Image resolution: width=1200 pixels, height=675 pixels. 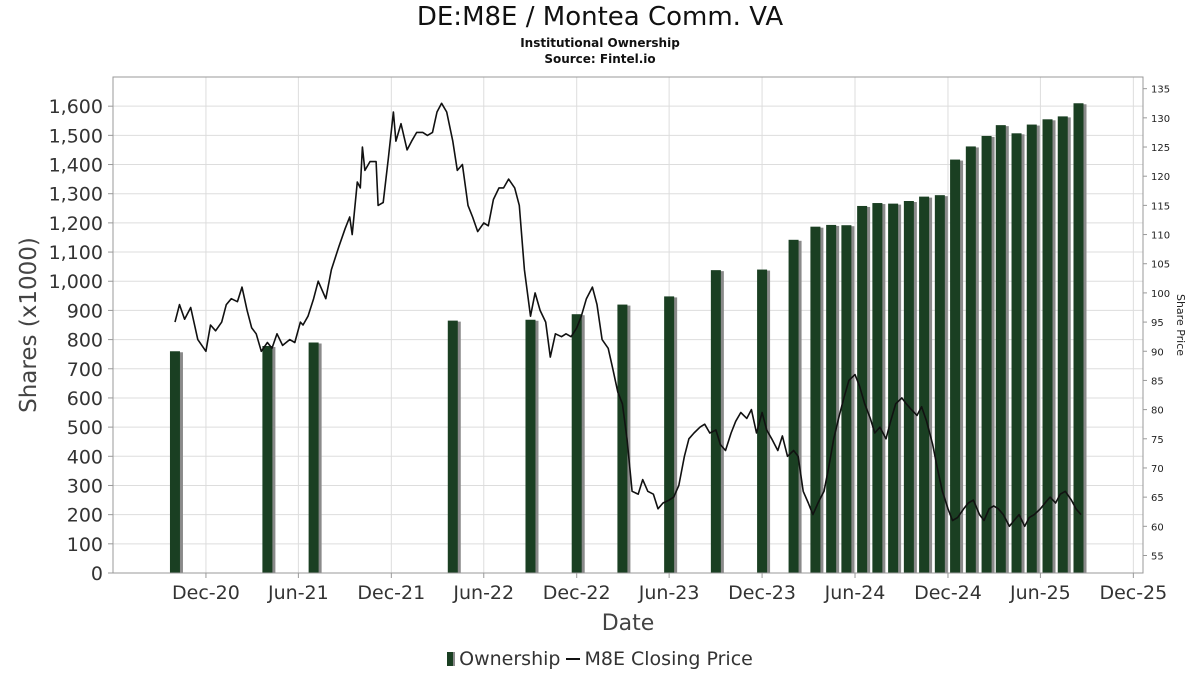 What do you see at coordinates (1180, 325) in the screenshot?
I see `y2-axis-label: Share Price` at bounding box center [1180, 325].